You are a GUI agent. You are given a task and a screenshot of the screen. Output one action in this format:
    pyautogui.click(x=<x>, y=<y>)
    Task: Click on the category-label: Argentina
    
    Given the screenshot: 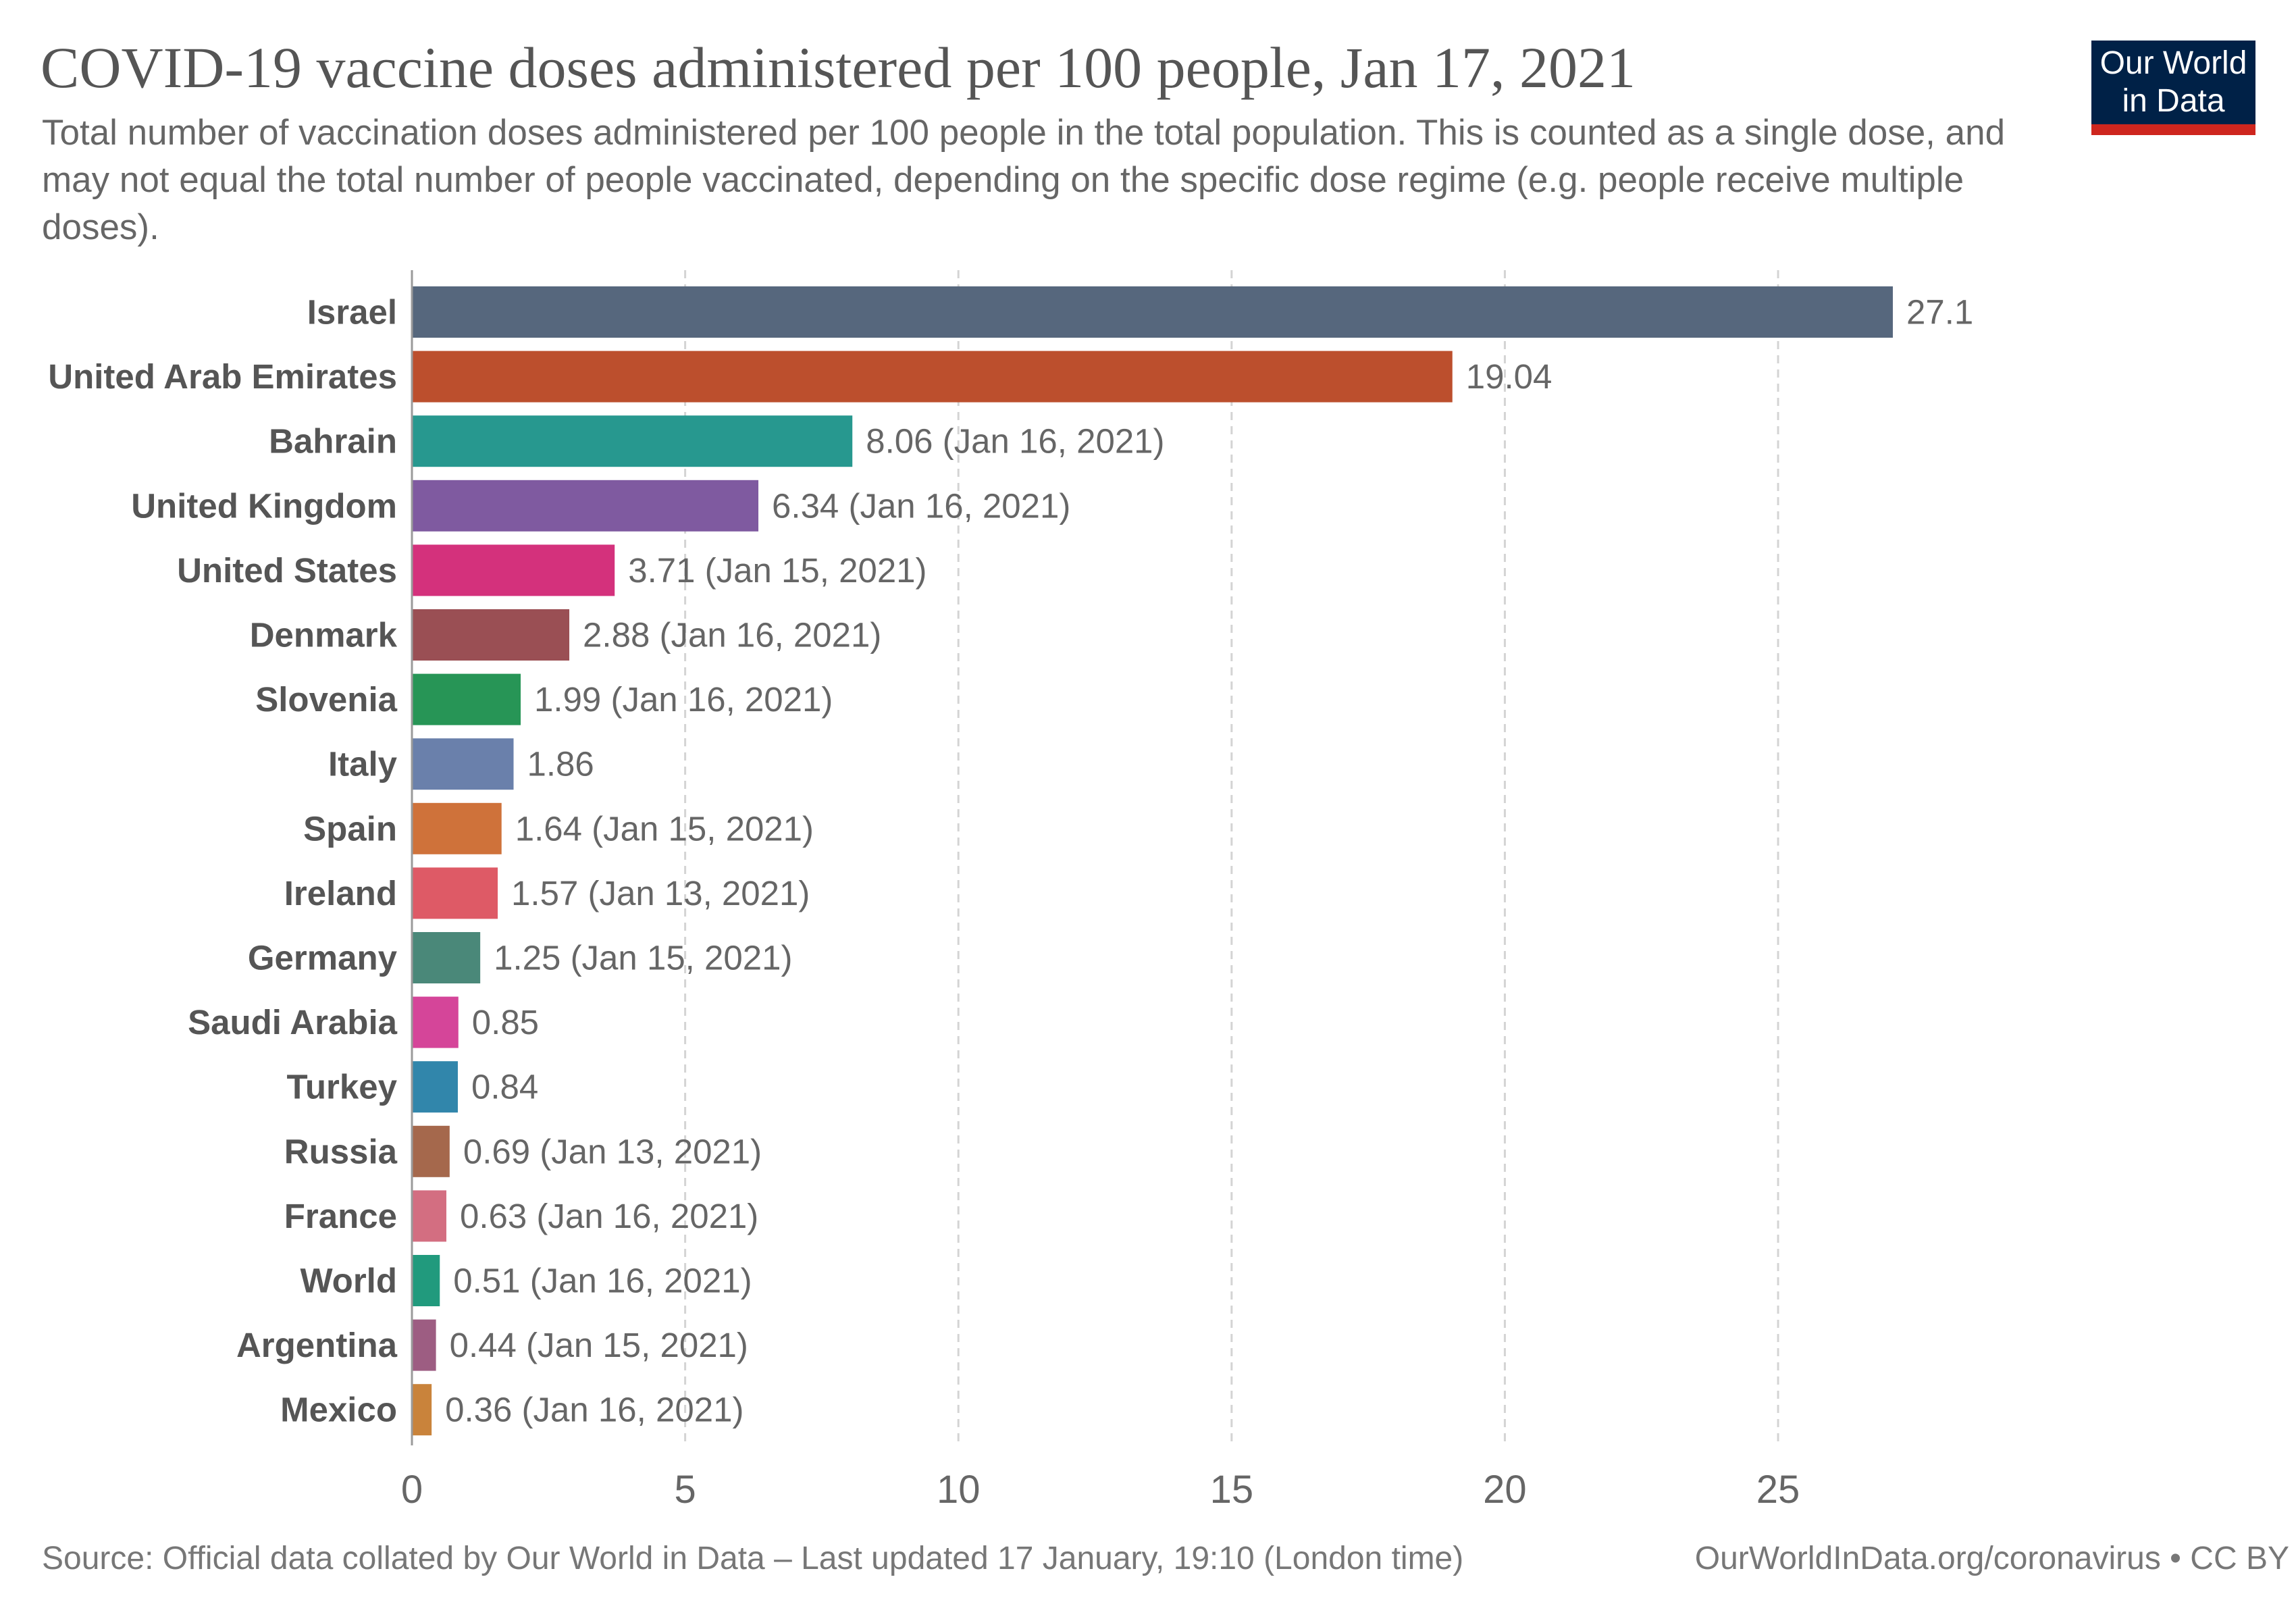 What is the action you would take?
    pyautogui.click(x=317, y=1345)
    